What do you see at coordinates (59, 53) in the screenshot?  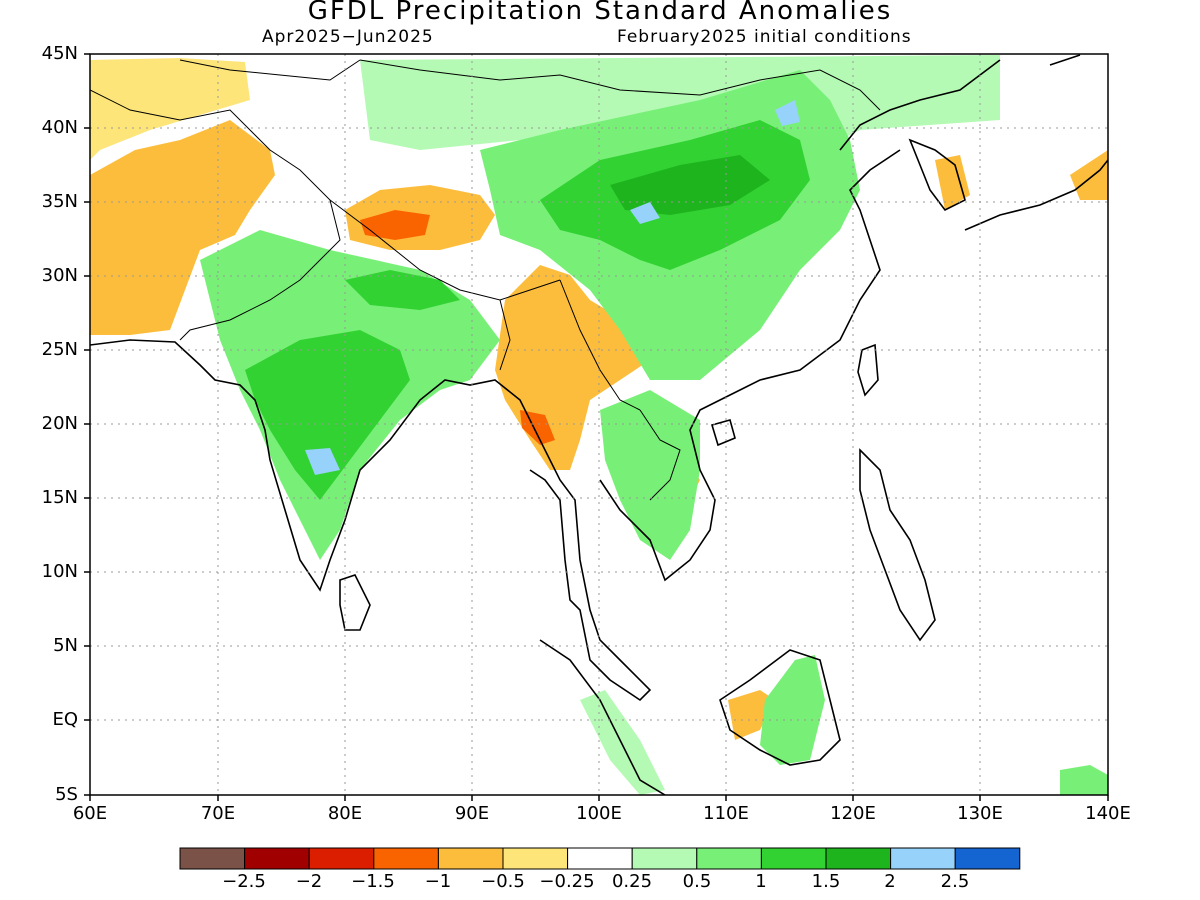 I see `lat-label-45n: 45N` at bounding box center [59, 53].